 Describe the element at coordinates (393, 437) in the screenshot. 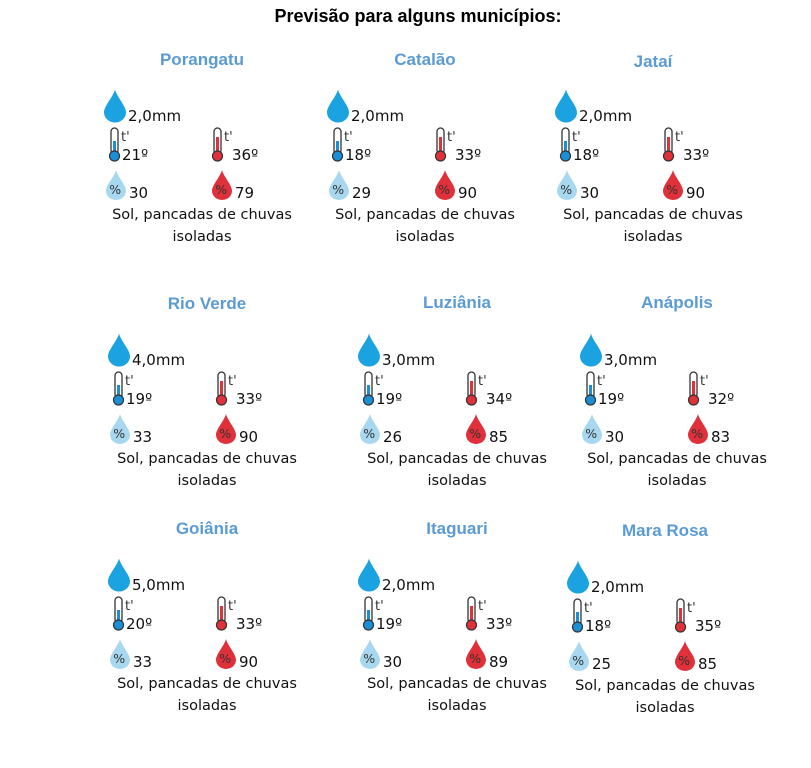

I see `humidity-min: 26` at that location.